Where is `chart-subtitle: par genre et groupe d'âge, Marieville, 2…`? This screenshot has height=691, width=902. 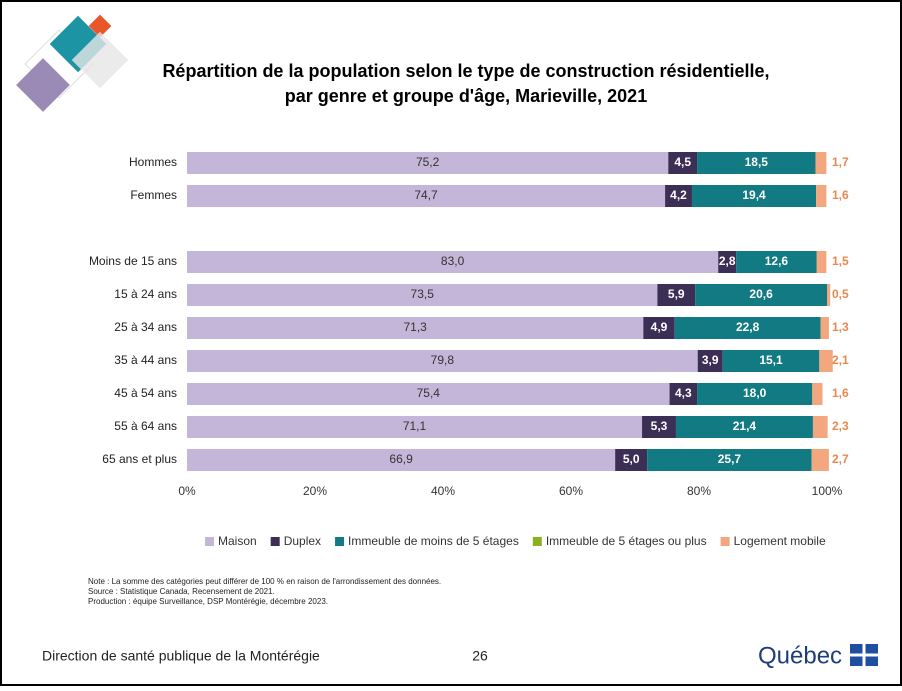 chart-subtitle: par genre et groupe d'âge, Marieville, 2… is located at coordinates (466, 96).